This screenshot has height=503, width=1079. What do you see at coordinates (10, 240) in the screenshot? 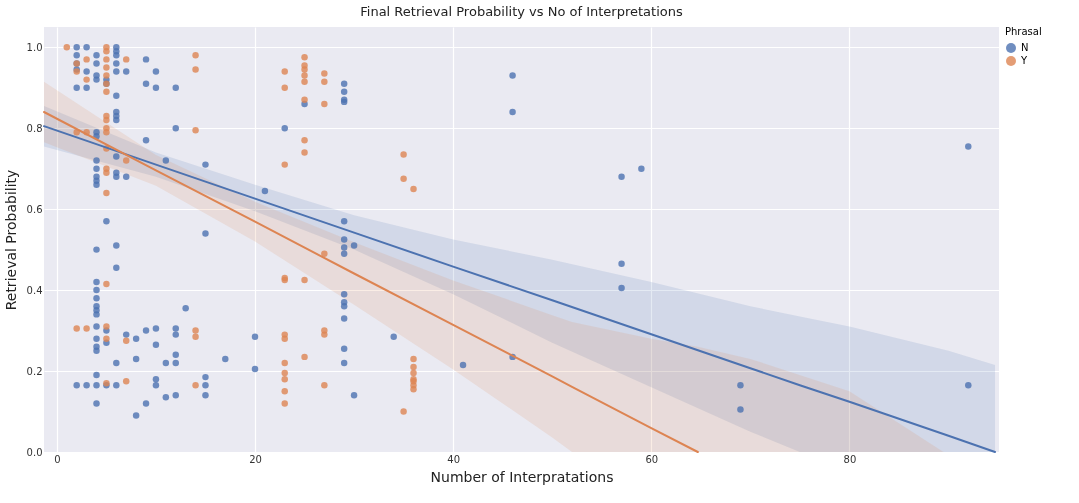
I see `y-axis-title: Retrieval Probability` at bounding box center [10, 240].